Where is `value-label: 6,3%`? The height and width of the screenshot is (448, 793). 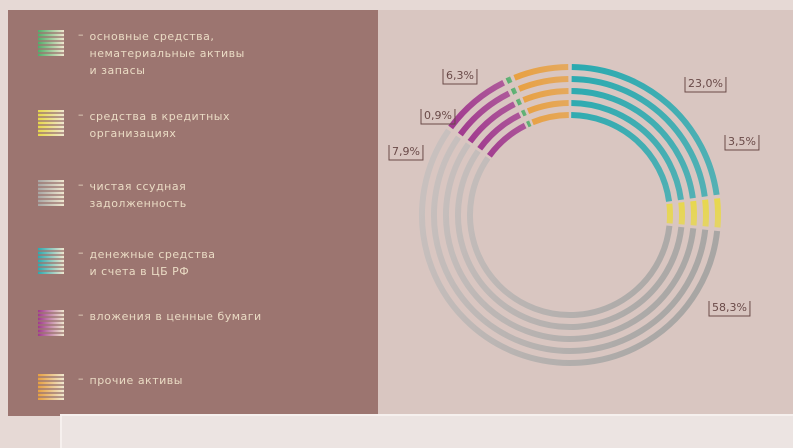 value-label: 6,3% is located at coordinates (460, 75).